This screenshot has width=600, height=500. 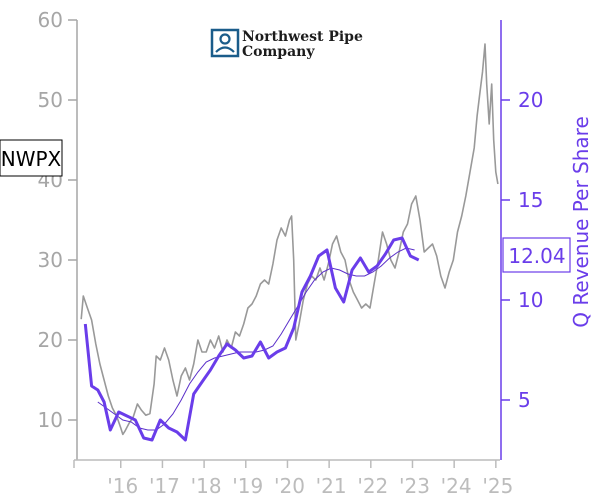 I want to click on x-tick-label: '18, so click(x=206, y=486).